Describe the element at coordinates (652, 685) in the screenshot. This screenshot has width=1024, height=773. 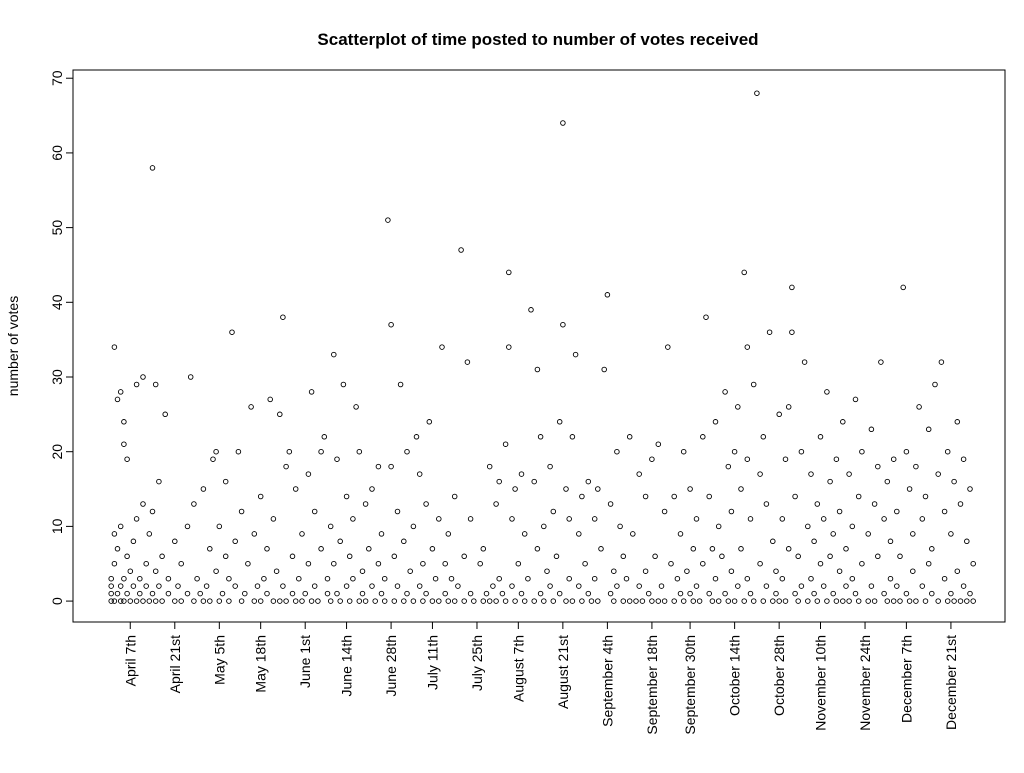
I see `x-tick-label: September 18th` at that location.